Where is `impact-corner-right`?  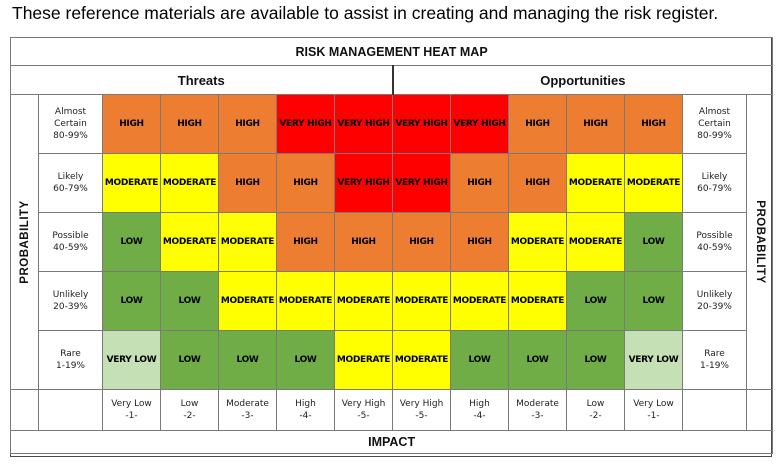
impact-corner-right is located at coordinates (759, 410).